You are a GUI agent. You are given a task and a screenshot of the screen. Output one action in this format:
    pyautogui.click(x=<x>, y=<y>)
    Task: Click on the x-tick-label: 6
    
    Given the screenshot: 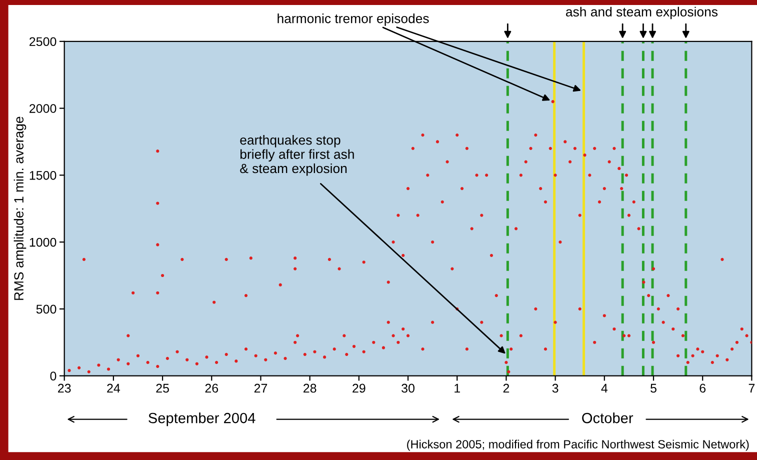 What is the action you would take?
    pyautogui.click(x=703, y=388)
    